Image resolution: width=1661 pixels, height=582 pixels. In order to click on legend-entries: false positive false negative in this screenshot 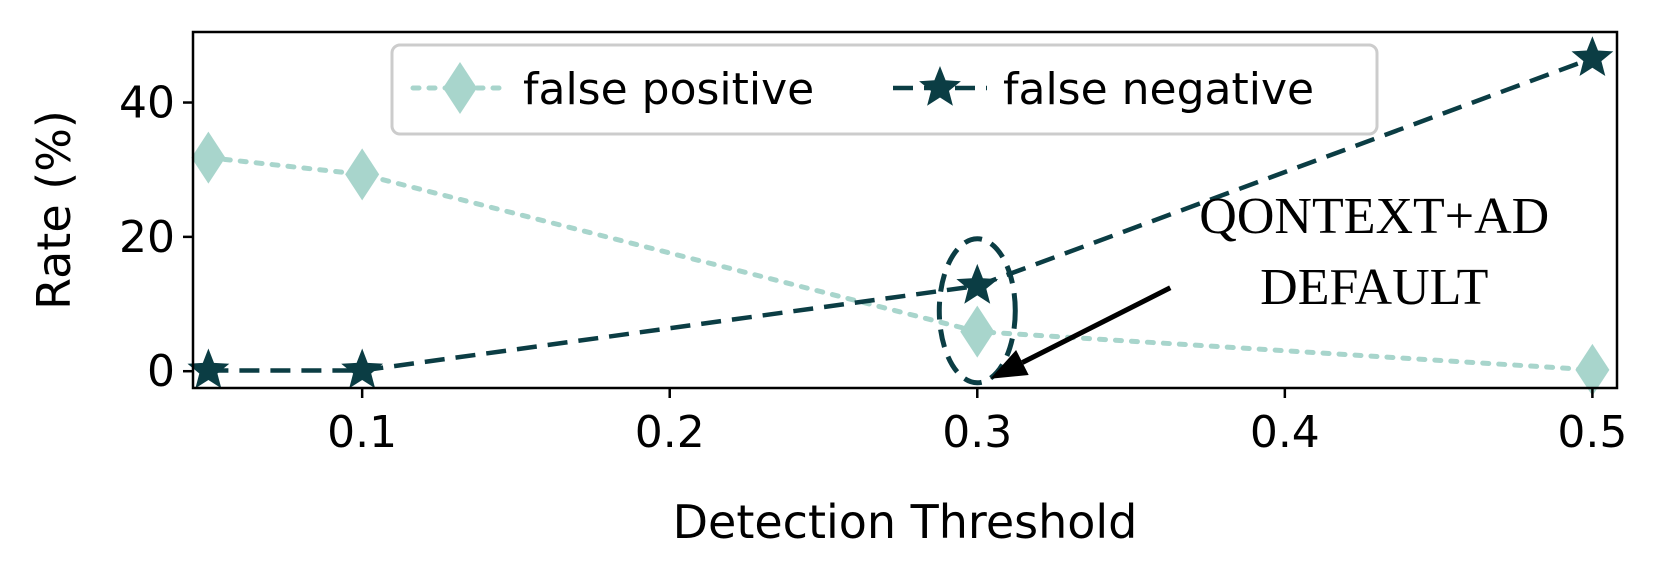, I will do `click(862, 88)`.